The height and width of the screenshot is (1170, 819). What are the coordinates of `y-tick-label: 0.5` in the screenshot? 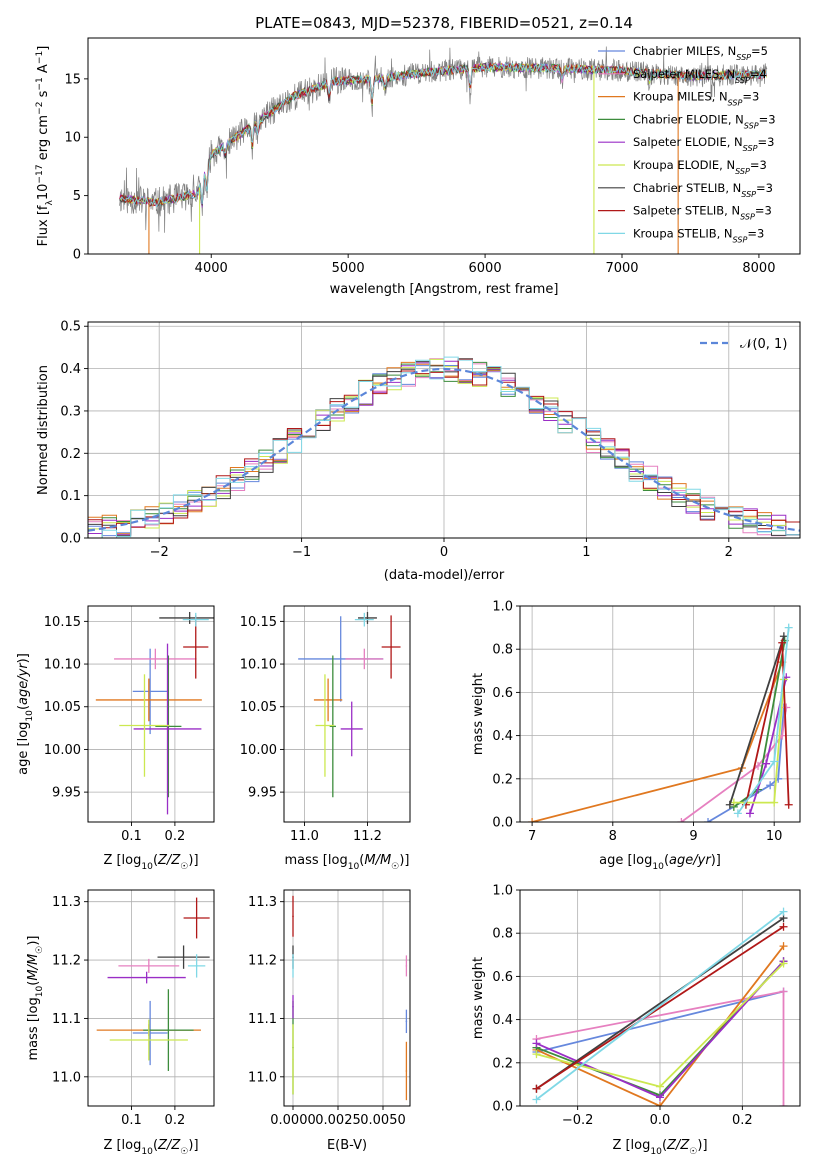 It's located at (70, 327).